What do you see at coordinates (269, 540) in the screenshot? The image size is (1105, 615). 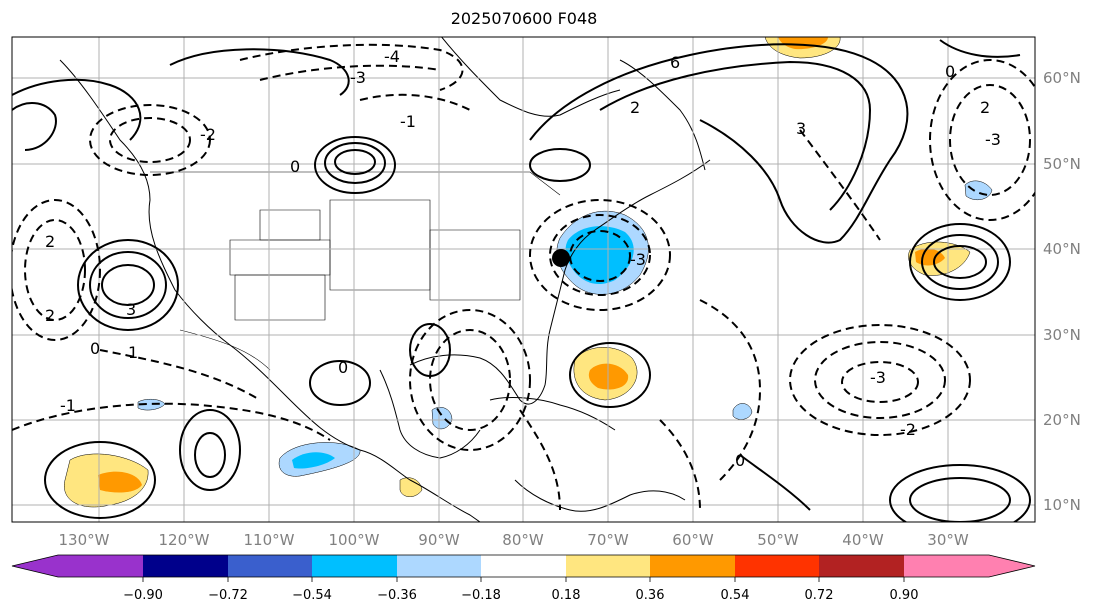 I see `lon-label: 110°W` at bounding box center [269, 540].